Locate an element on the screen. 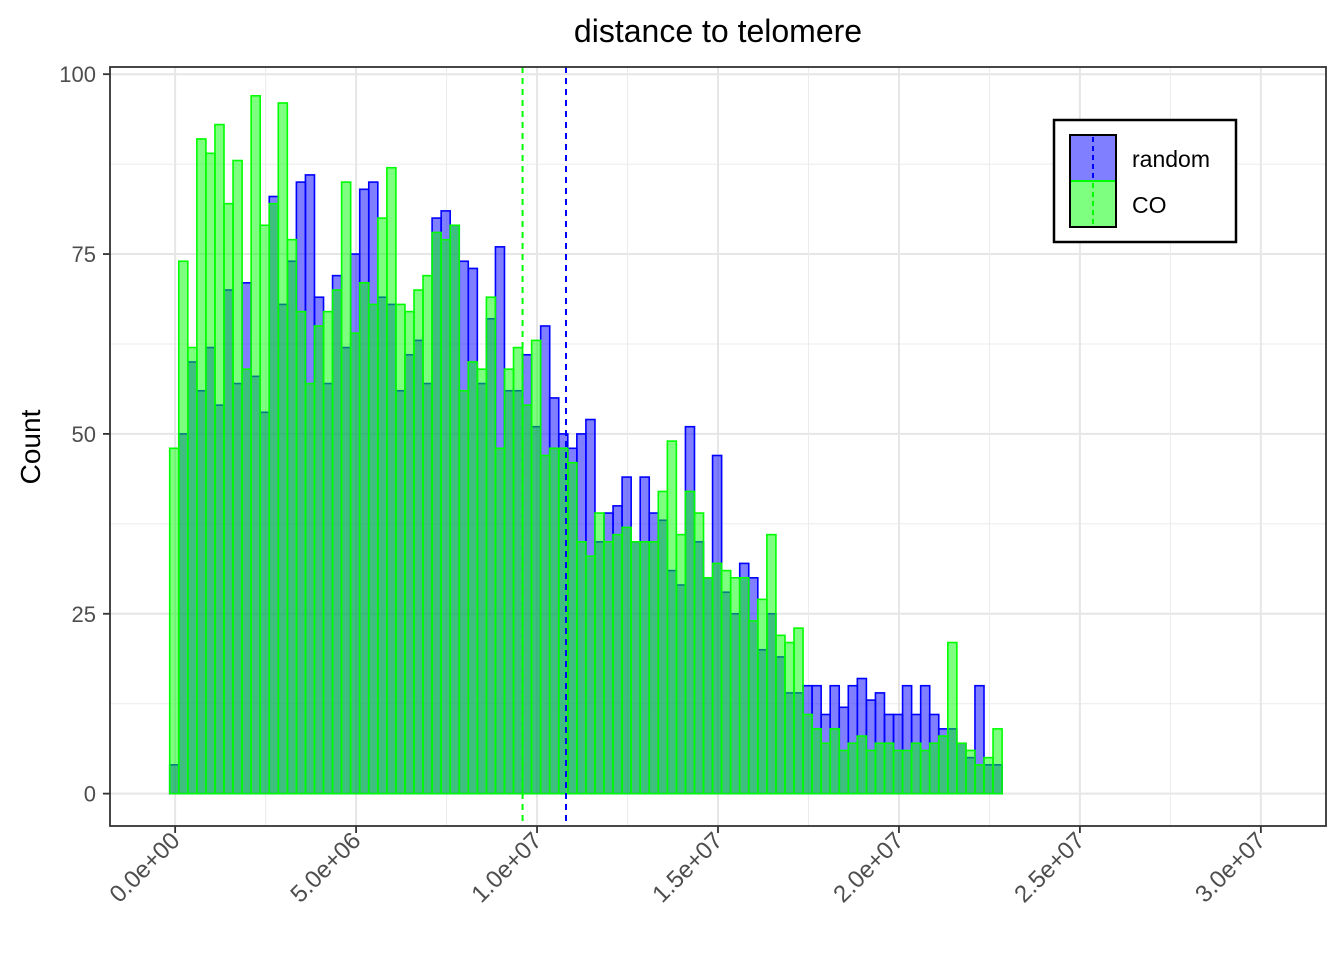  y-axis-label: Count is located at coordinates (30, 446).